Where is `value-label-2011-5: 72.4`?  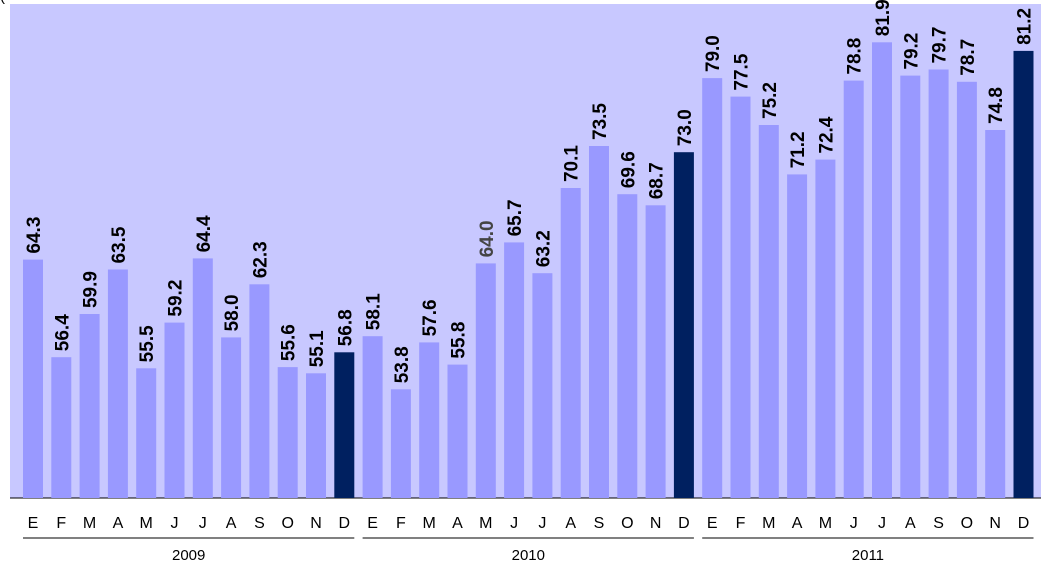
value-label-2011-5: 72.4 is located at coordinates (826, 134).